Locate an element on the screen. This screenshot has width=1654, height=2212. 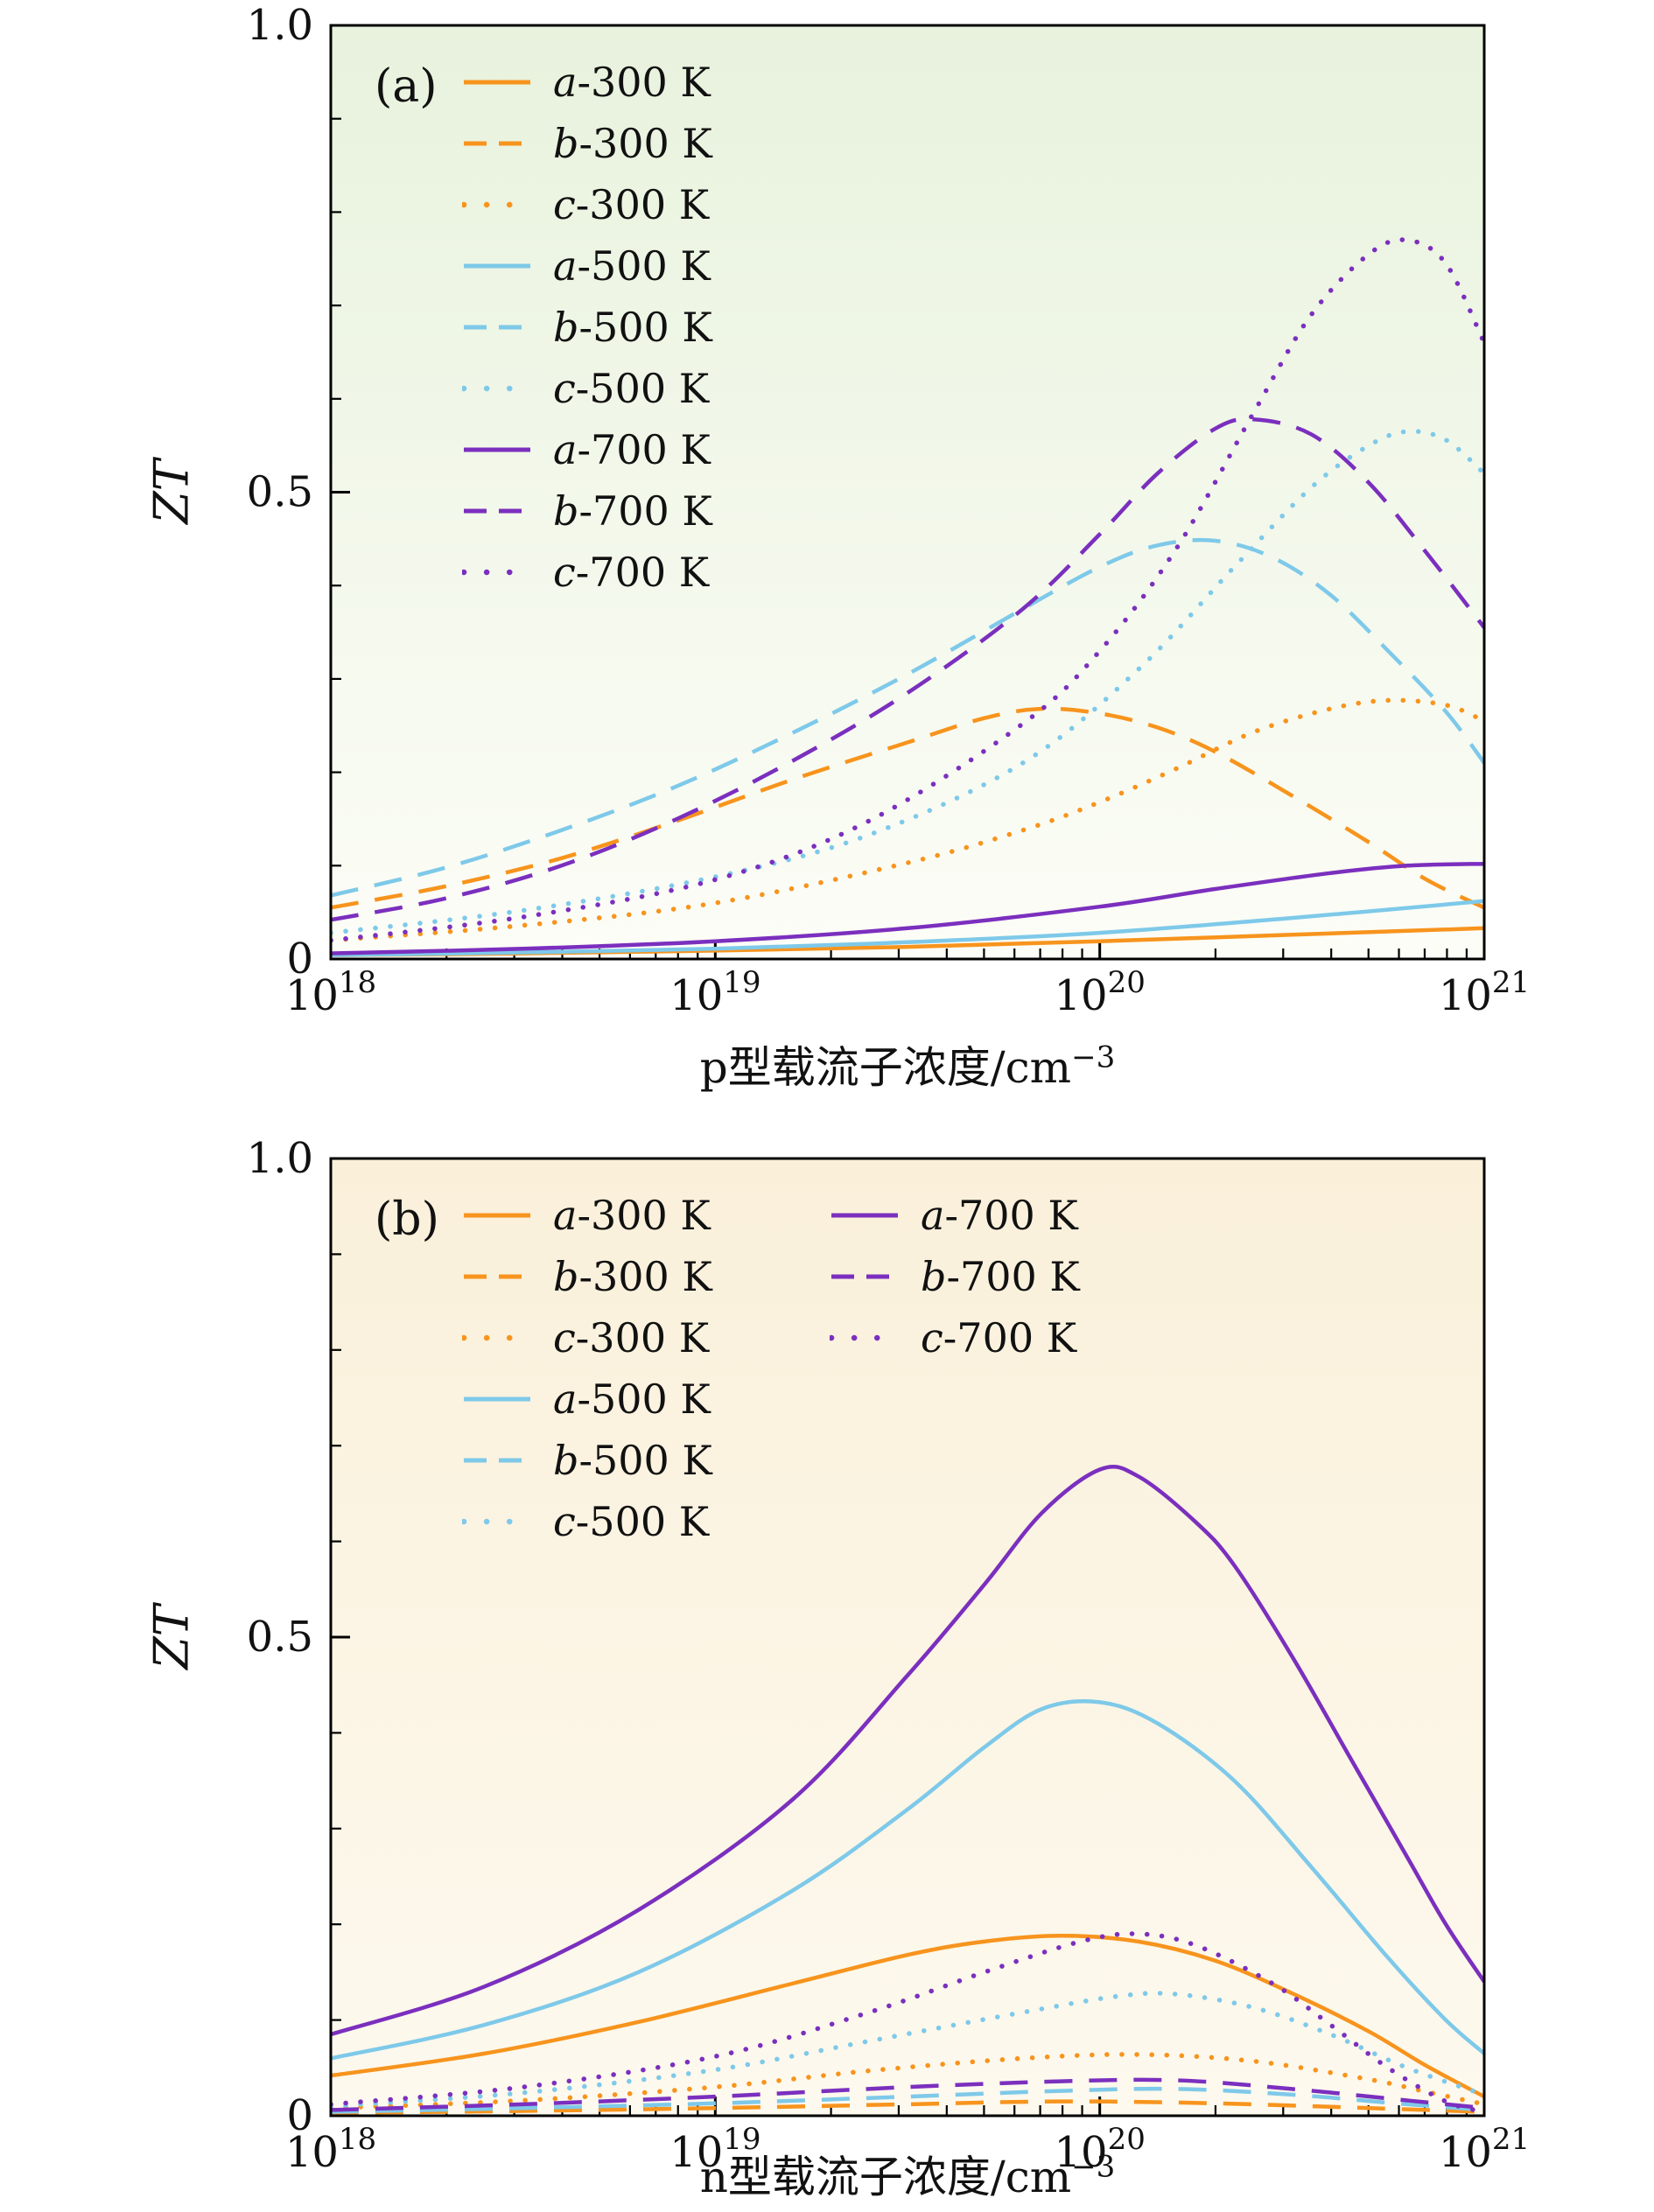
x-axis-label-a: p型载流子浓度/cm−3 is located at coordinates (907, 1064).